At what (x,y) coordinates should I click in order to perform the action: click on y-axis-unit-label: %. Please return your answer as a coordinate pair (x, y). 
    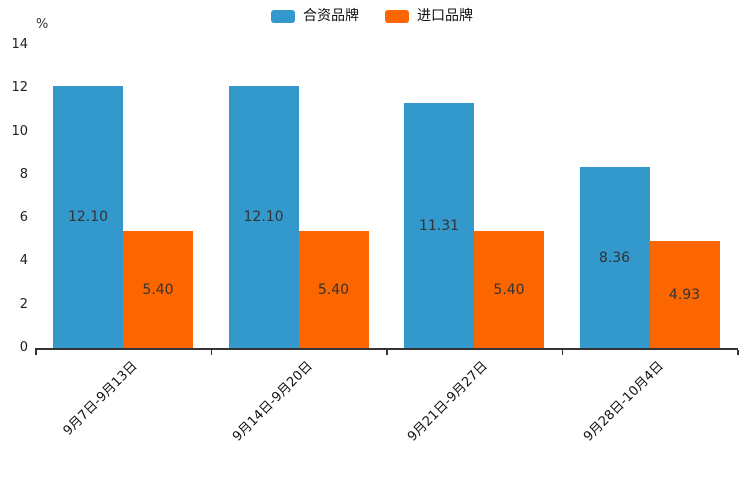
    Looking at the image, I should click on (42, 24).